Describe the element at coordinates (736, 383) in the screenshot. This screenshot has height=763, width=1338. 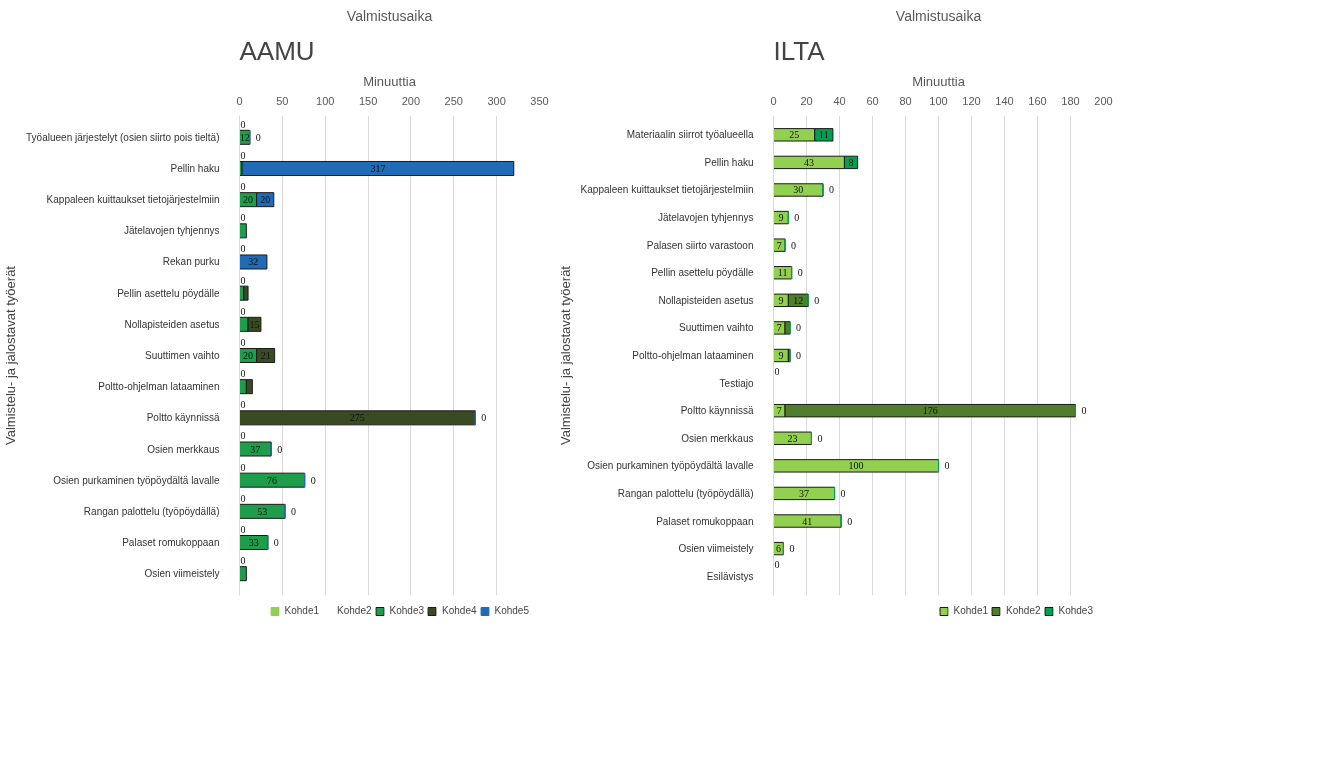
I see `y-tick-label: Testiajo` at that location.